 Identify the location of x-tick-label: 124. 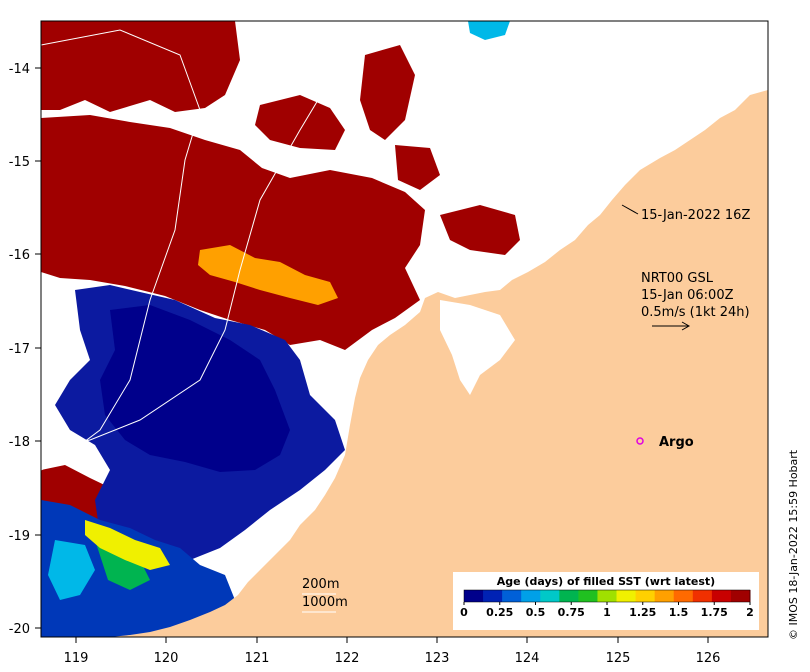
(527, 658).